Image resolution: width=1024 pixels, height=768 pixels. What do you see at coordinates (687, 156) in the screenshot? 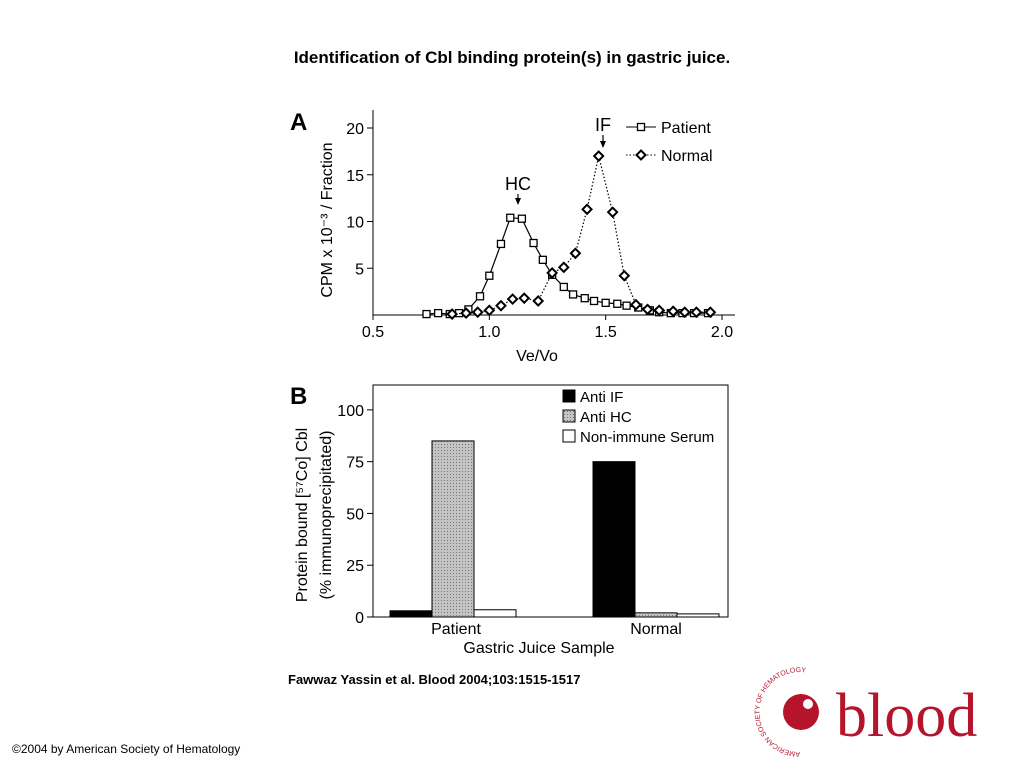
I see `legend-label: Normal` at bounding box center [687, 156].